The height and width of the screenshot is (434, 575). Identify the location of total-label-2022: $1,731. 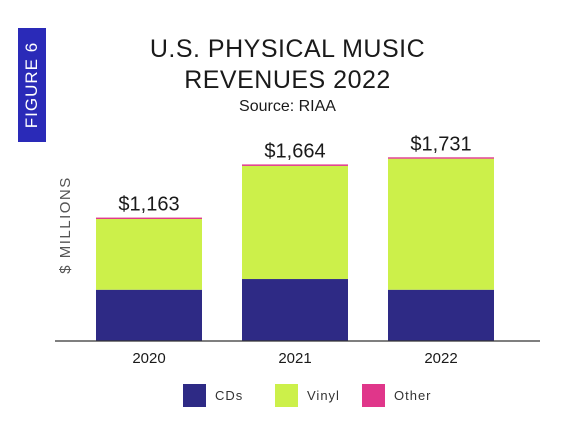
(440, 144).